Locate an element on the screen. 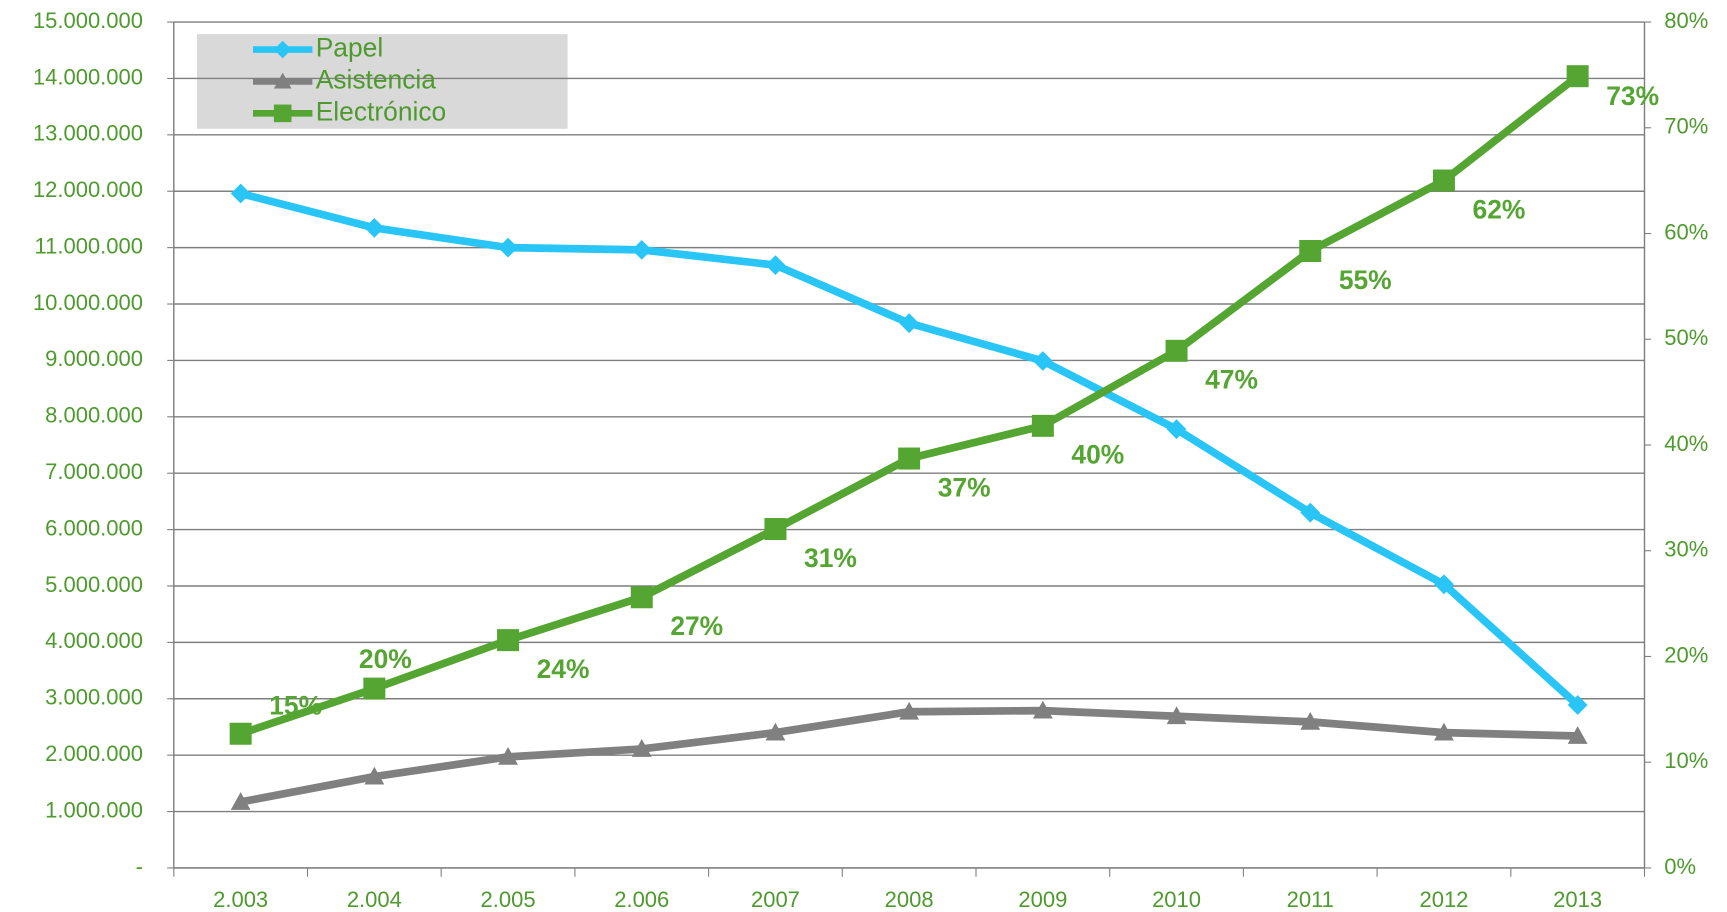 The image size is (1727, 912). y2-tick-label: 70% is located at coordinates (1686, 126).